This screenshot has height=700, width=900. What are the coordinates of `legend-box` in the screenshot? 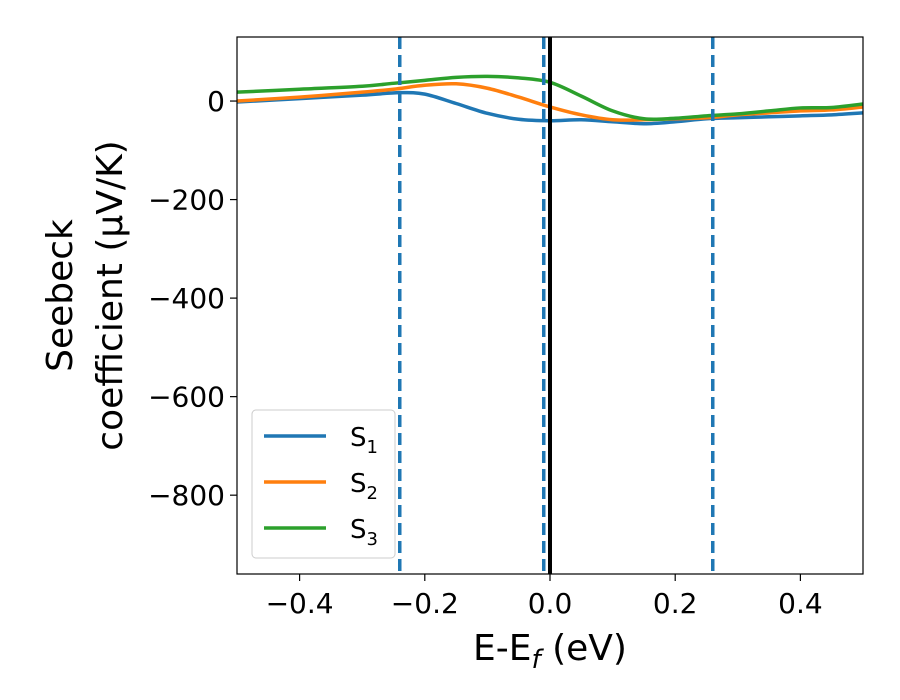 It's located at (323, 484).